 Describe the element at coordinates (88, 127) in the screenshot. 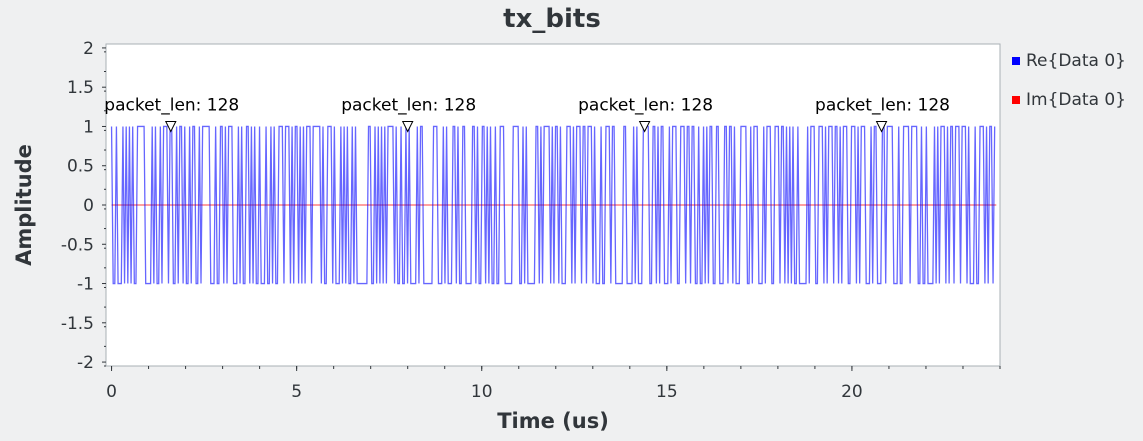

I see `y-tick-label: 1` at that location.